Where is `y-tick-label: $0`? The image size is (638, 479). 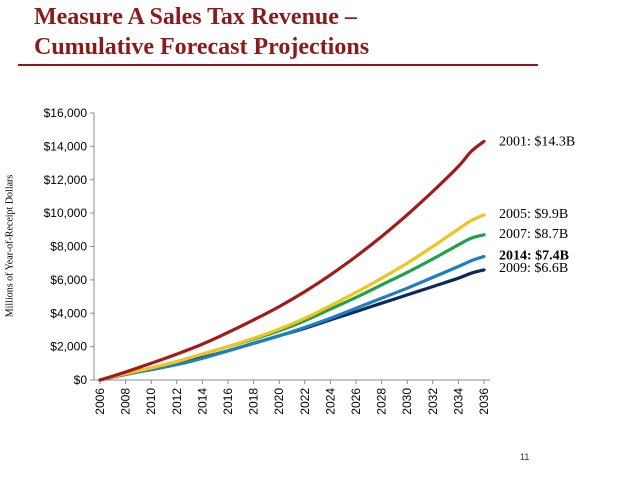 y-tick-label: $0 is located at coordinates (81, 380).